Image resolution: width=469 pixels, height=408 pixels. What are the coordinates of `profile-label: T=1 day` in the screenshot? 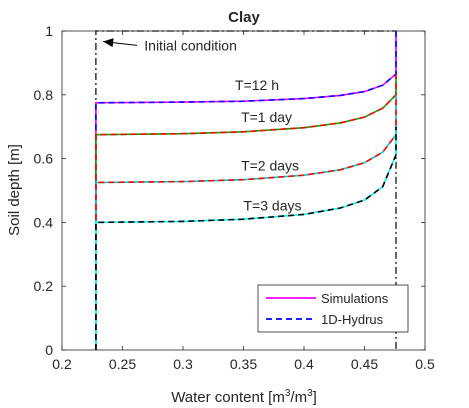 It's located at (266, 117).